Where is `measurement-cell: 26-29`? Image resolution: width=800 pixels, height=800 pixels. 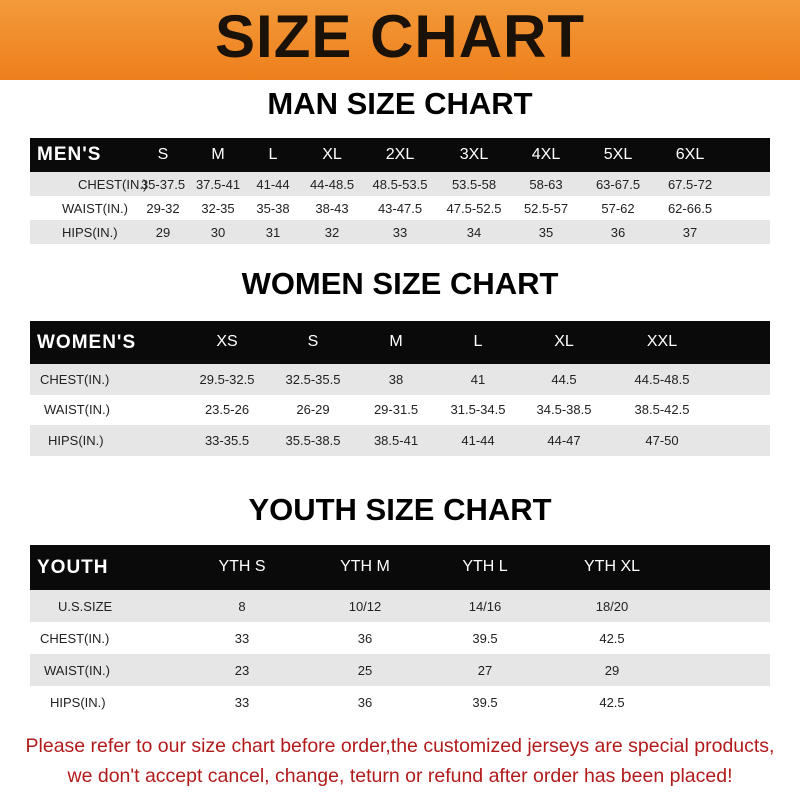 measurement-cell: 26-29 is located at coordinates (313, 410).